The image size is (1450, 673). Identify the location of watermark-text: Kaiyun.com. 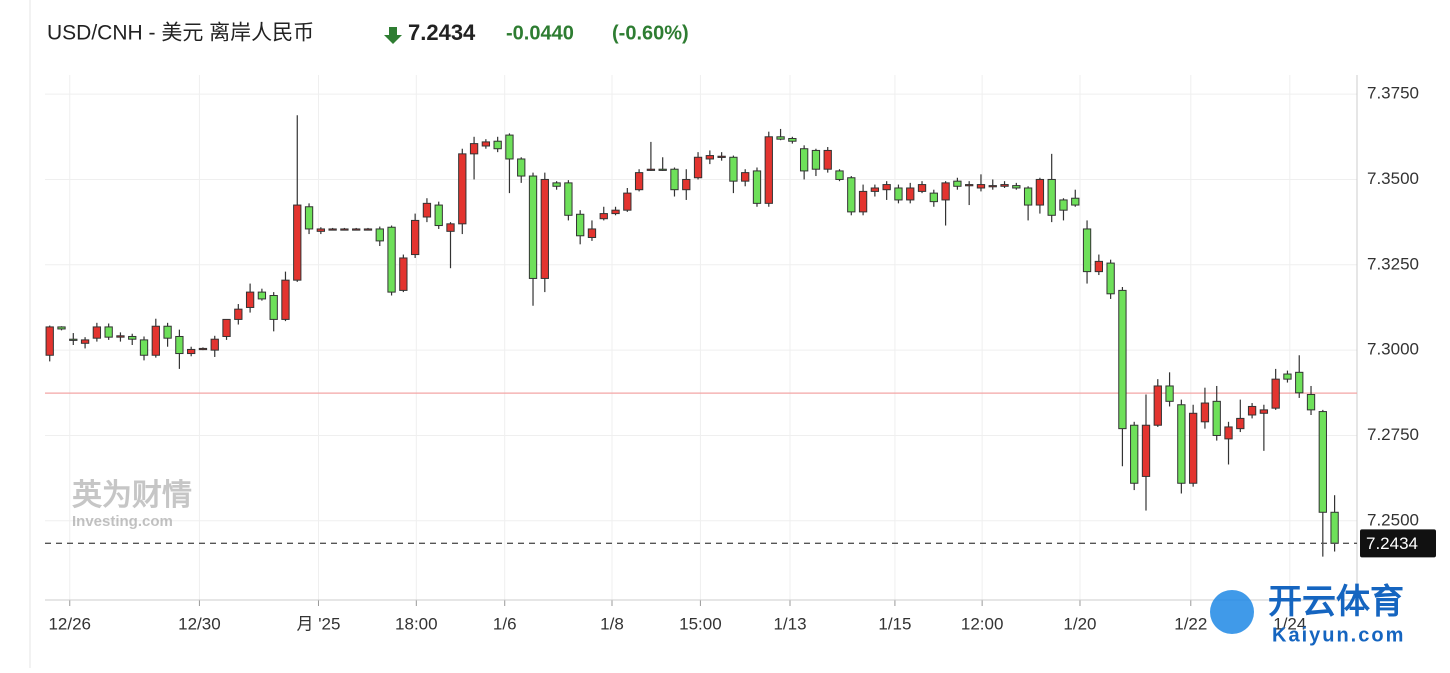
(1338, 635).